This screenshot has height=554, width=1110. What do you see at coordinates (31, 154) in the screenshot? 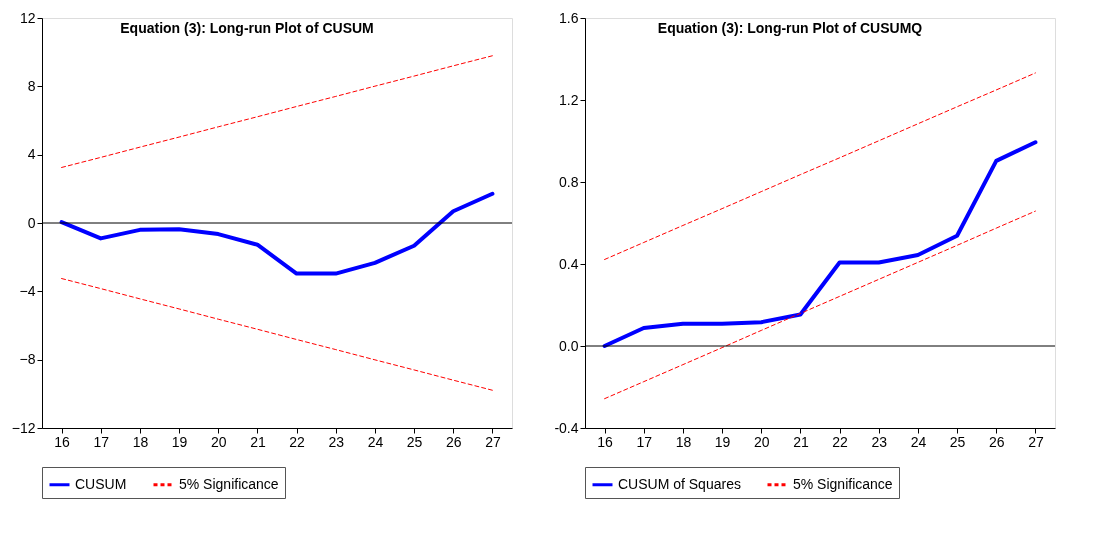
I see `y-tick-label: 4` at bounding box center [31, 154].